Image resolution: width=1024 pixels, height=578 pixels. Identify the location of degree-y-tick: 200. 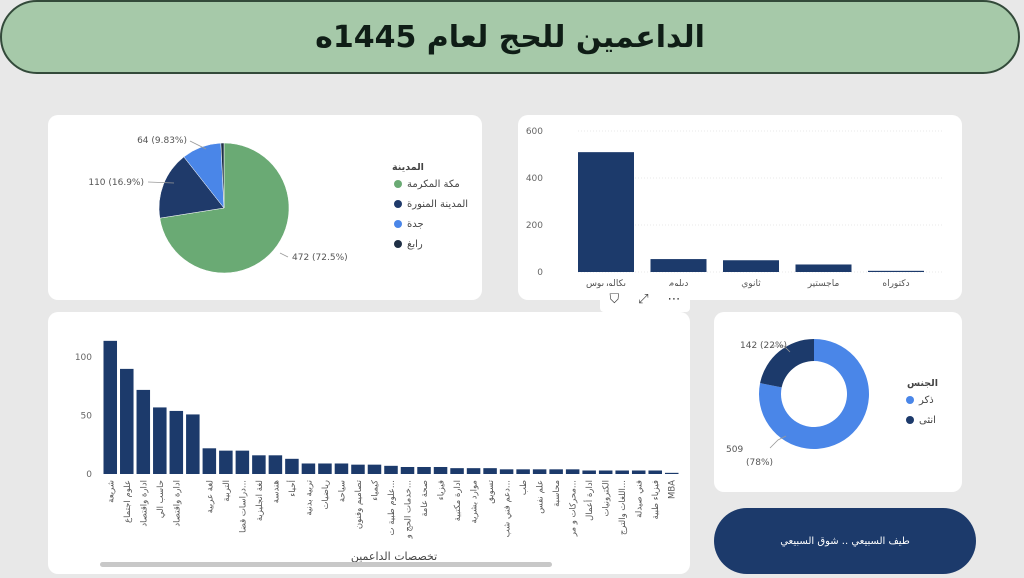
(534, 226).